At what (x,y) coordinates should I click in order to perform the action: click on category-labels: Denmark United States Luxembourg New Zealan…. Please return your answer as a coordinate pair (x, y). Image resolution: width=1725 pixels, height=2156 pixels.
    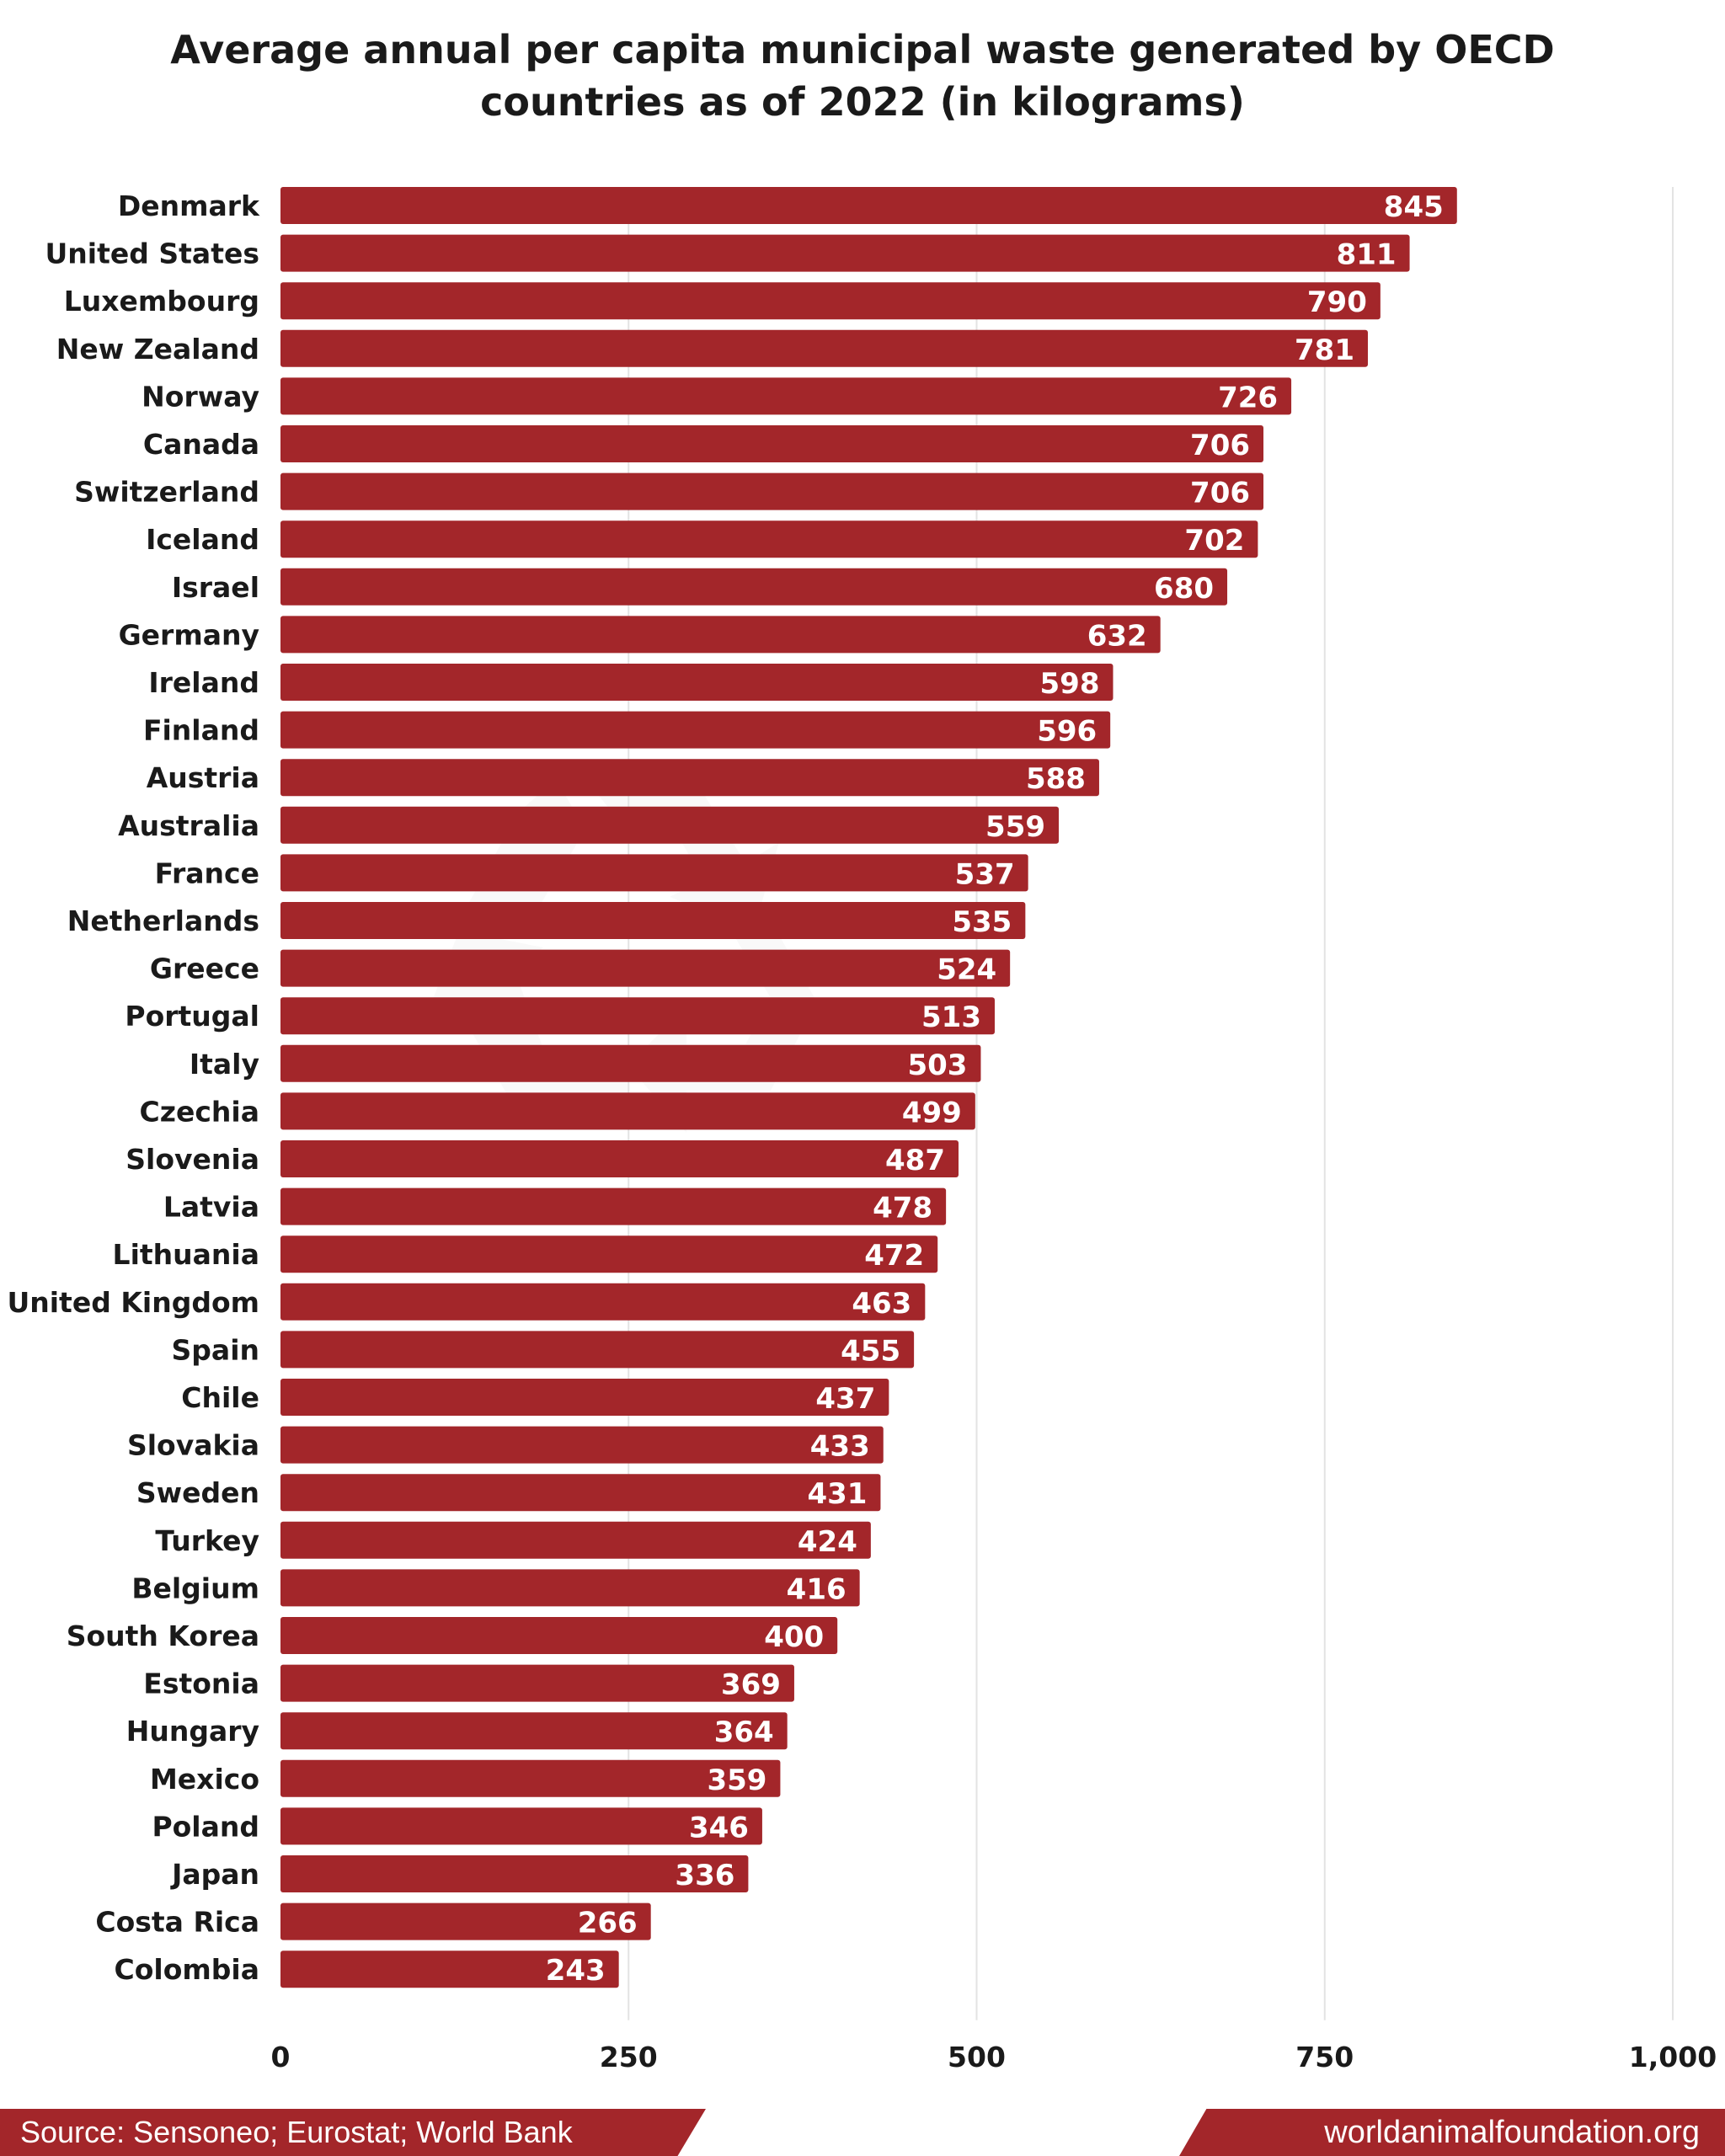
    Looking at the image, I should click on (133, 1087).